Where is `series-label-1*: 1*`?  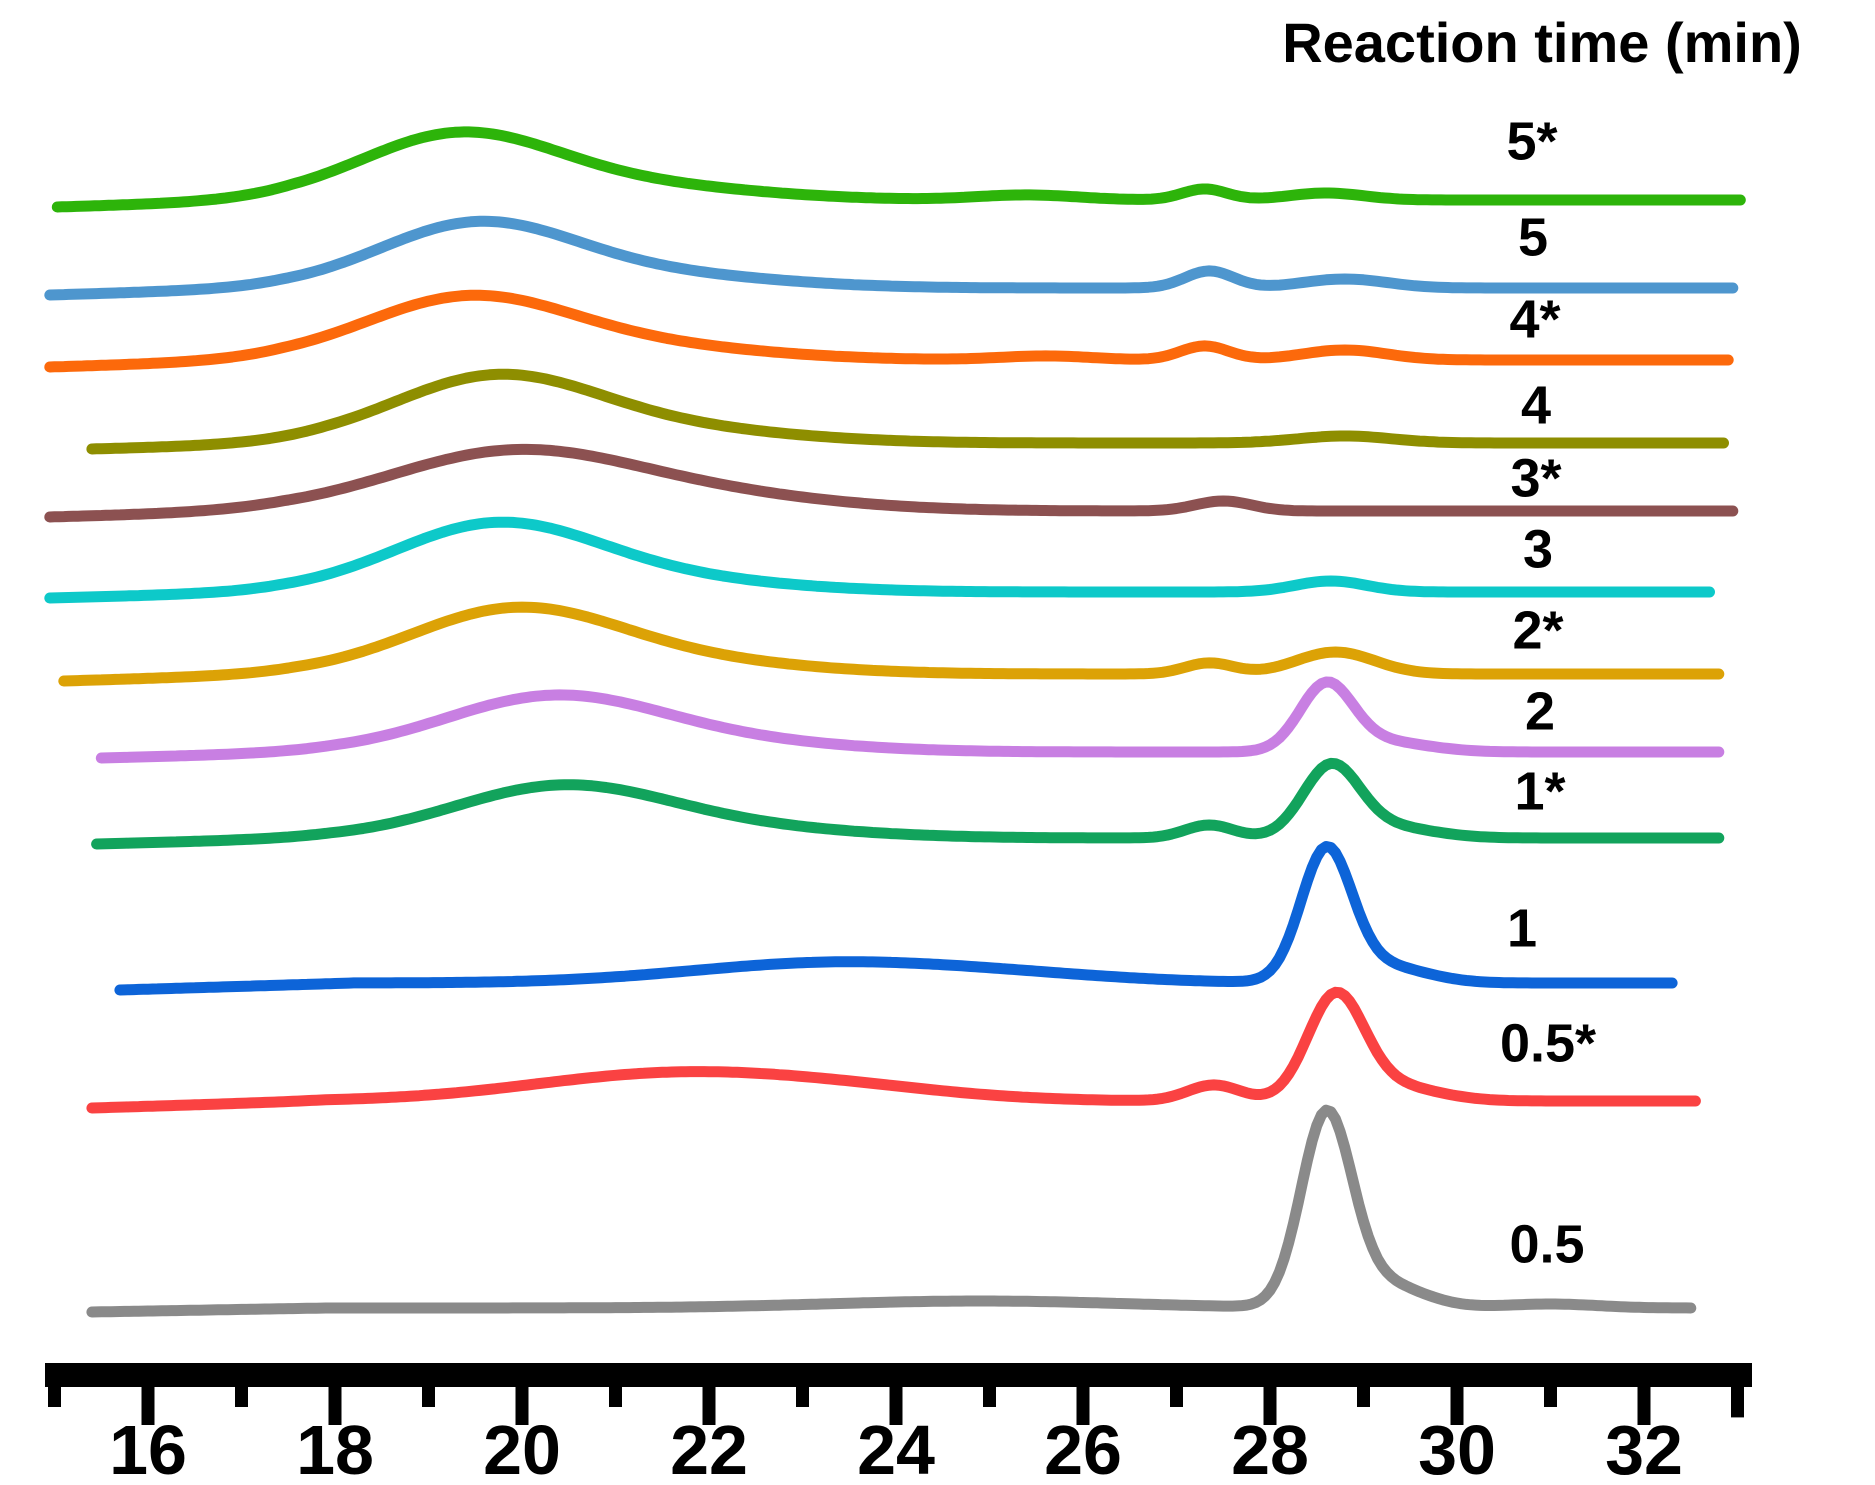 series-label-1*: 1* is located at coordinates (1539, 791).